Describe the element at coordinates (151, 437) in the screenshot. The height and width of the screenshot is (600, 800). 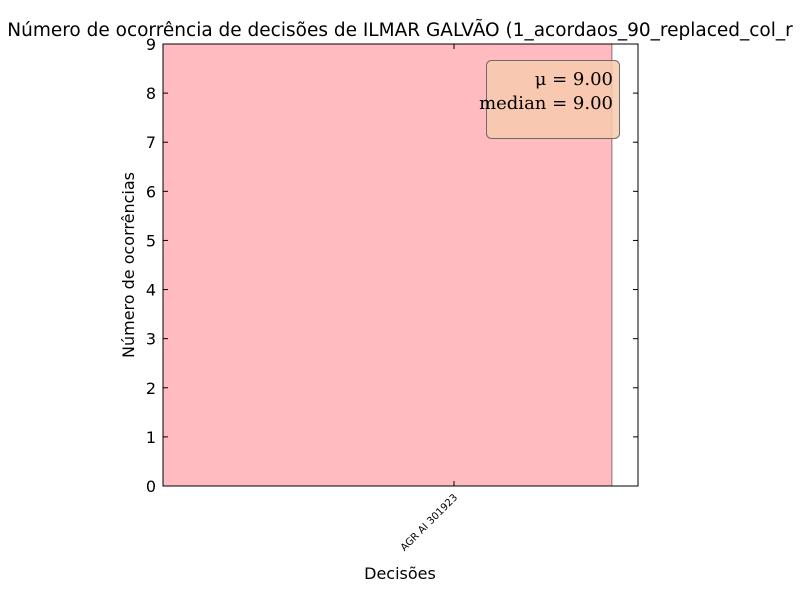
I see `y-tick-label: 1` at that location.